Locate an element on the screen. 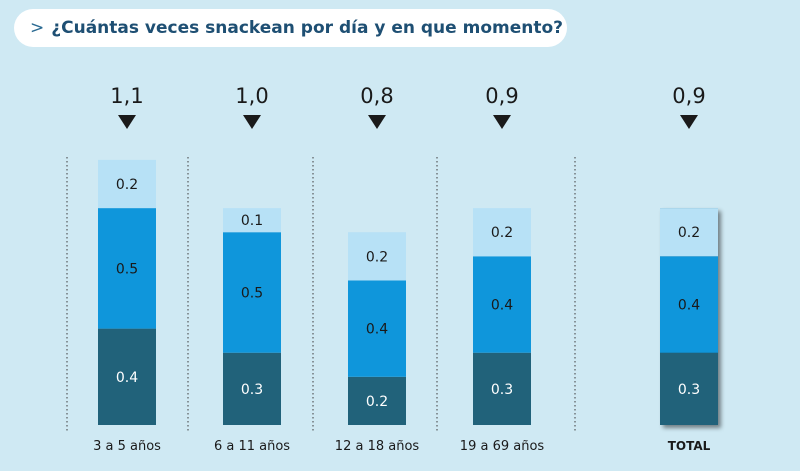 The width and height of the screenshot is (800, 471). total-value-label: 1,1 is located at coordinates (126, 96).